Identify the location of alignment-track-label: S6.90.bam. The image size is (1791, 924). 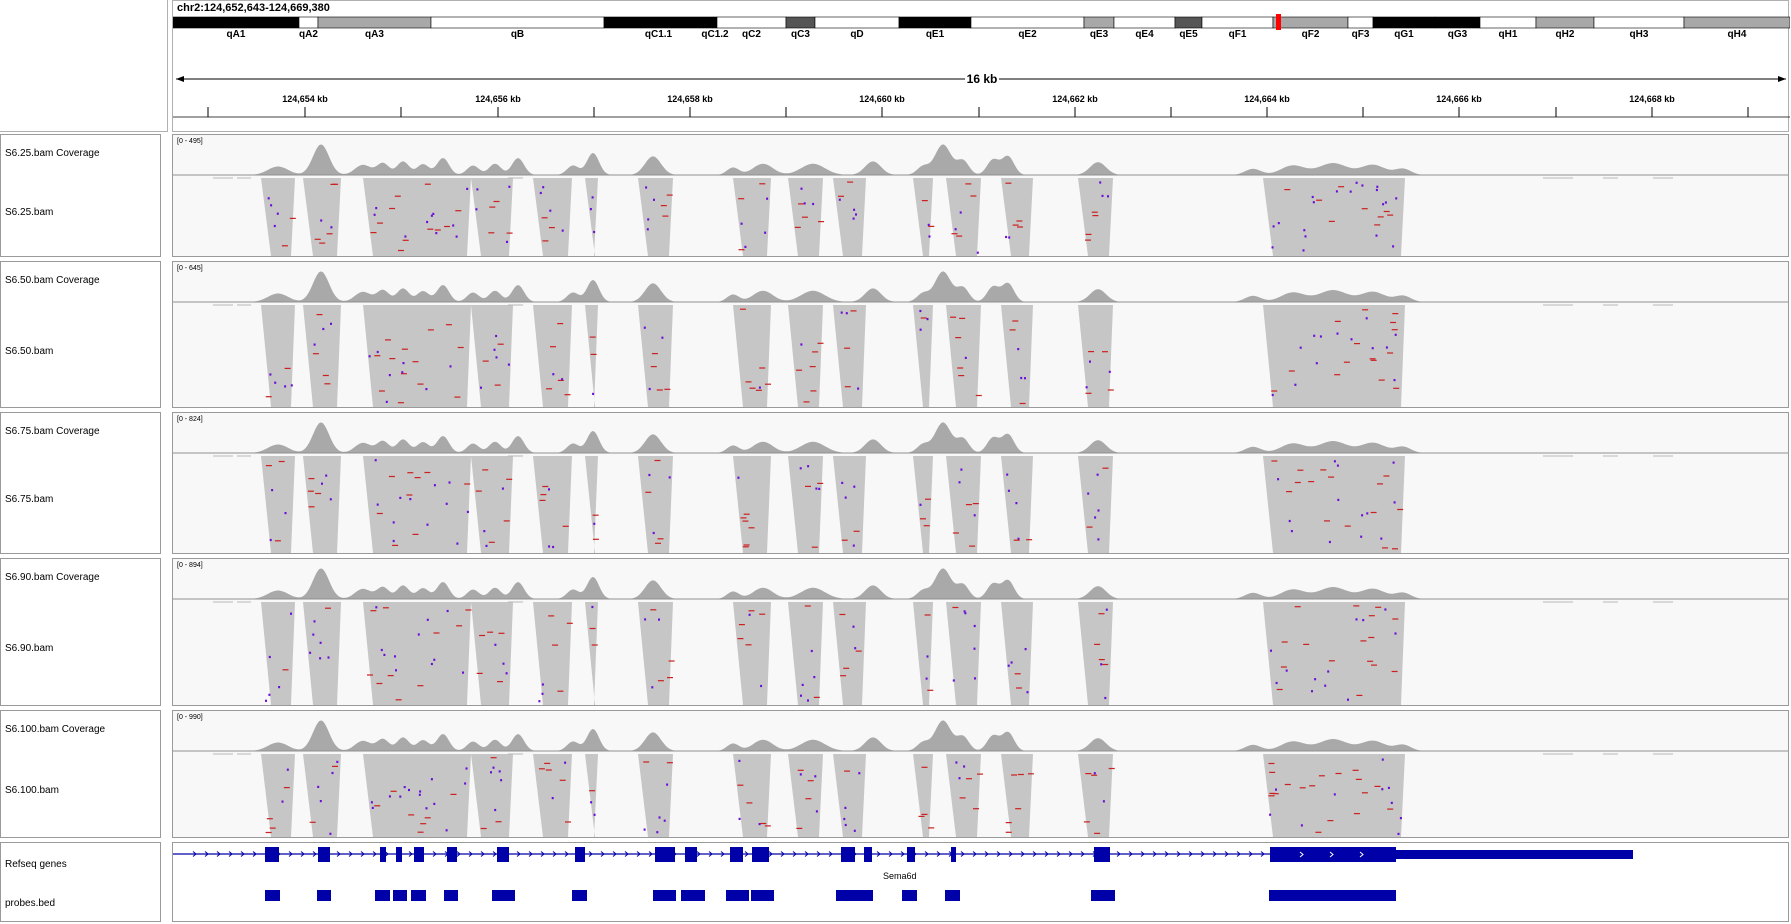
(29, 648).